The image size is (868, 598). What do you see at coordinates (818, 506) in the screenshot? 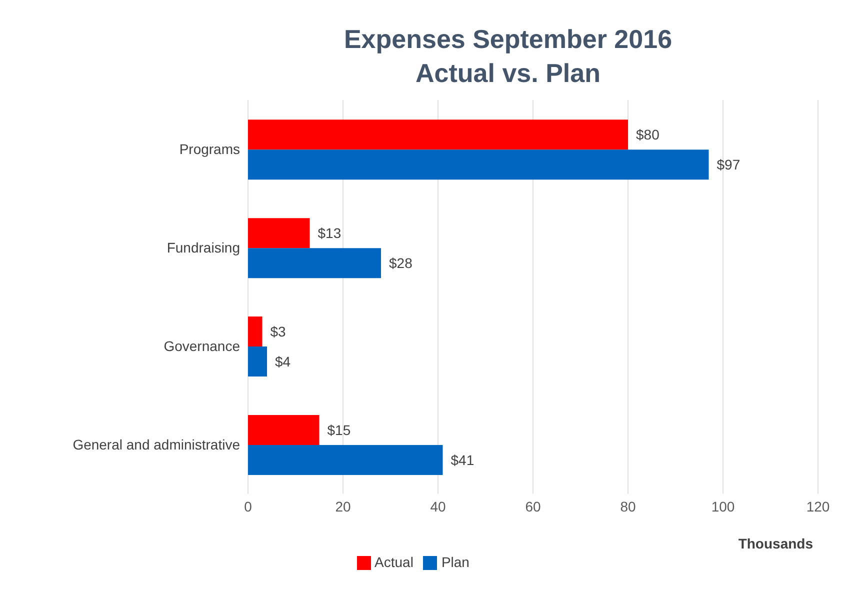
I see `x-tick-label: 120` at bounding box center [818, 506].